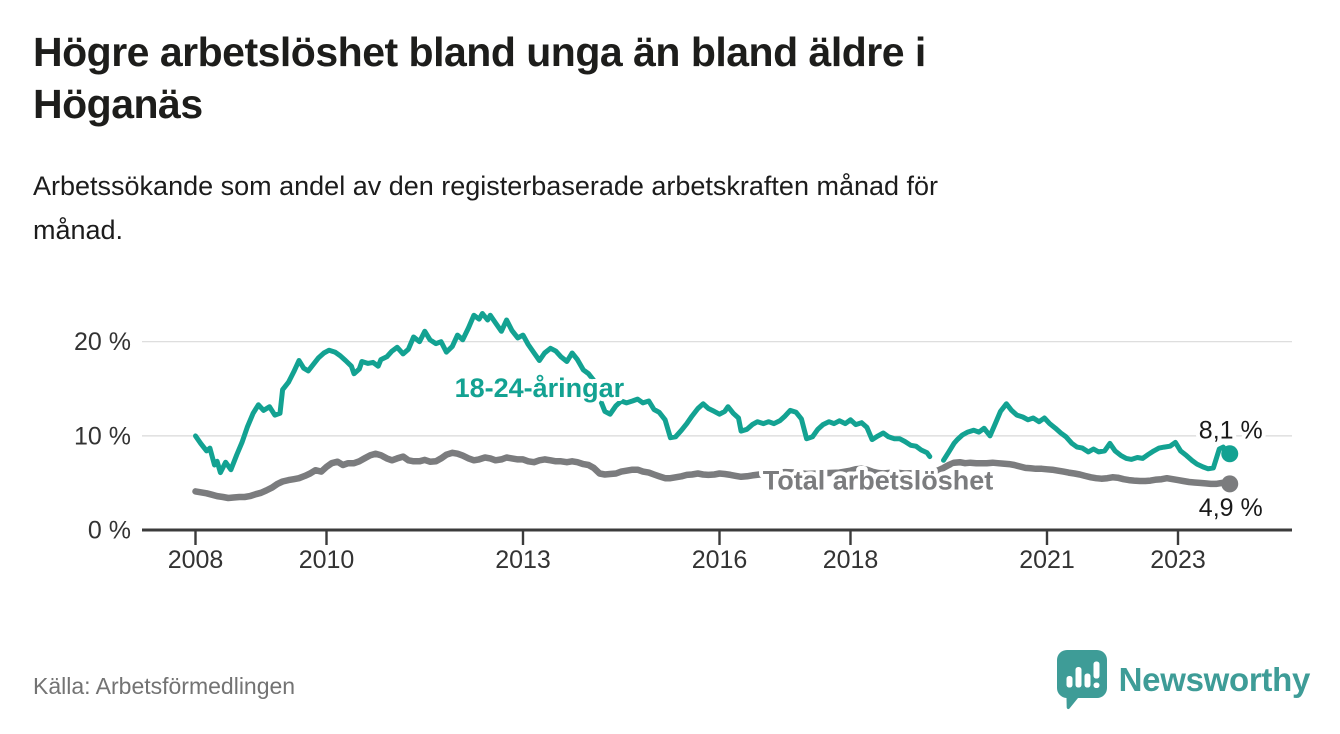 This screenshot has height=734, width=1340. I want to click on y-axis-tick-label: 20 %, so click(102, 342).